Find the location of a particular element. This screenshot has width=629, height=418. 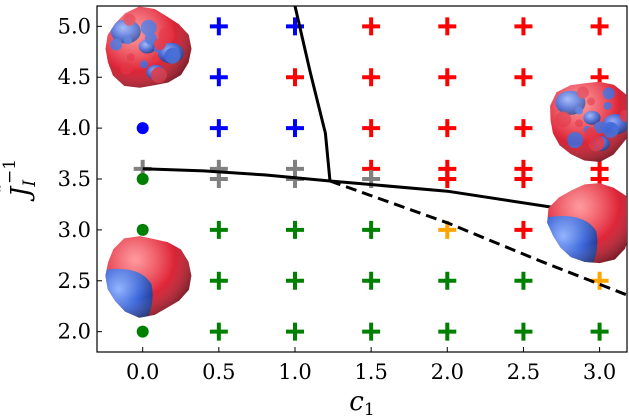

x-axis-label: c1 is located at coordinates (361, 402).